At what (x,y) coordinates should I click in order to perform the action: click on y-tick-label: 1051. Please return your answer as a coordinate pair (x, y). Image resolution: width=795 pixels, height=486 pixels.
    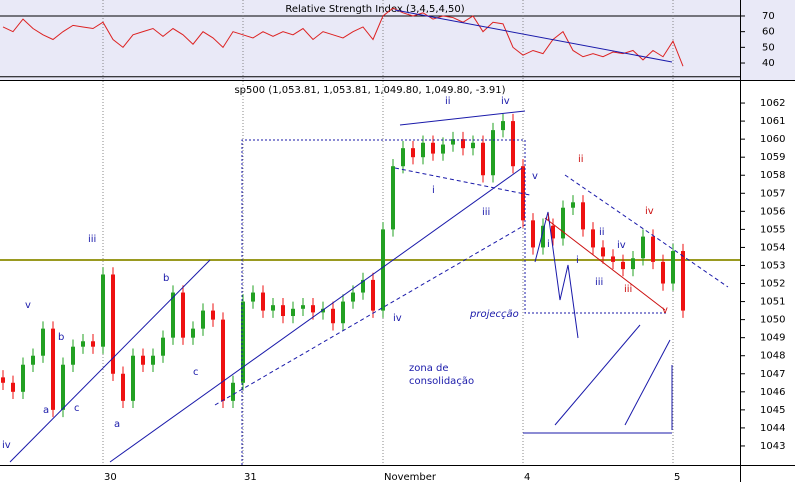
    Looking at the image, I should click on (772, 302).